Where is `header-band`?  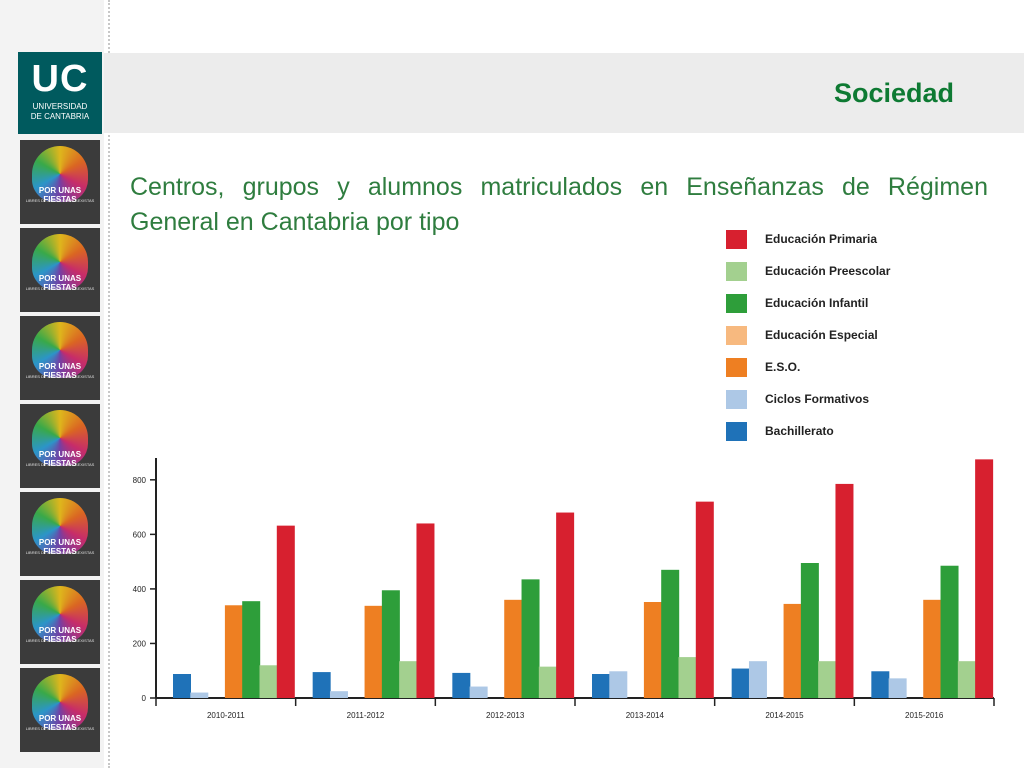 header-band is located at coordinates (564, 93).